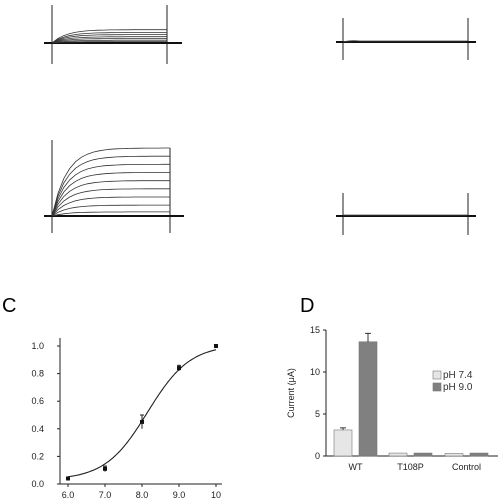 Image resolution: width=498 pixels, height=500 pixels. I want to click on panel-c-y-ticks: 0.0 0.2 0.4 0.6 0.8 1.0, so click(45, 415).